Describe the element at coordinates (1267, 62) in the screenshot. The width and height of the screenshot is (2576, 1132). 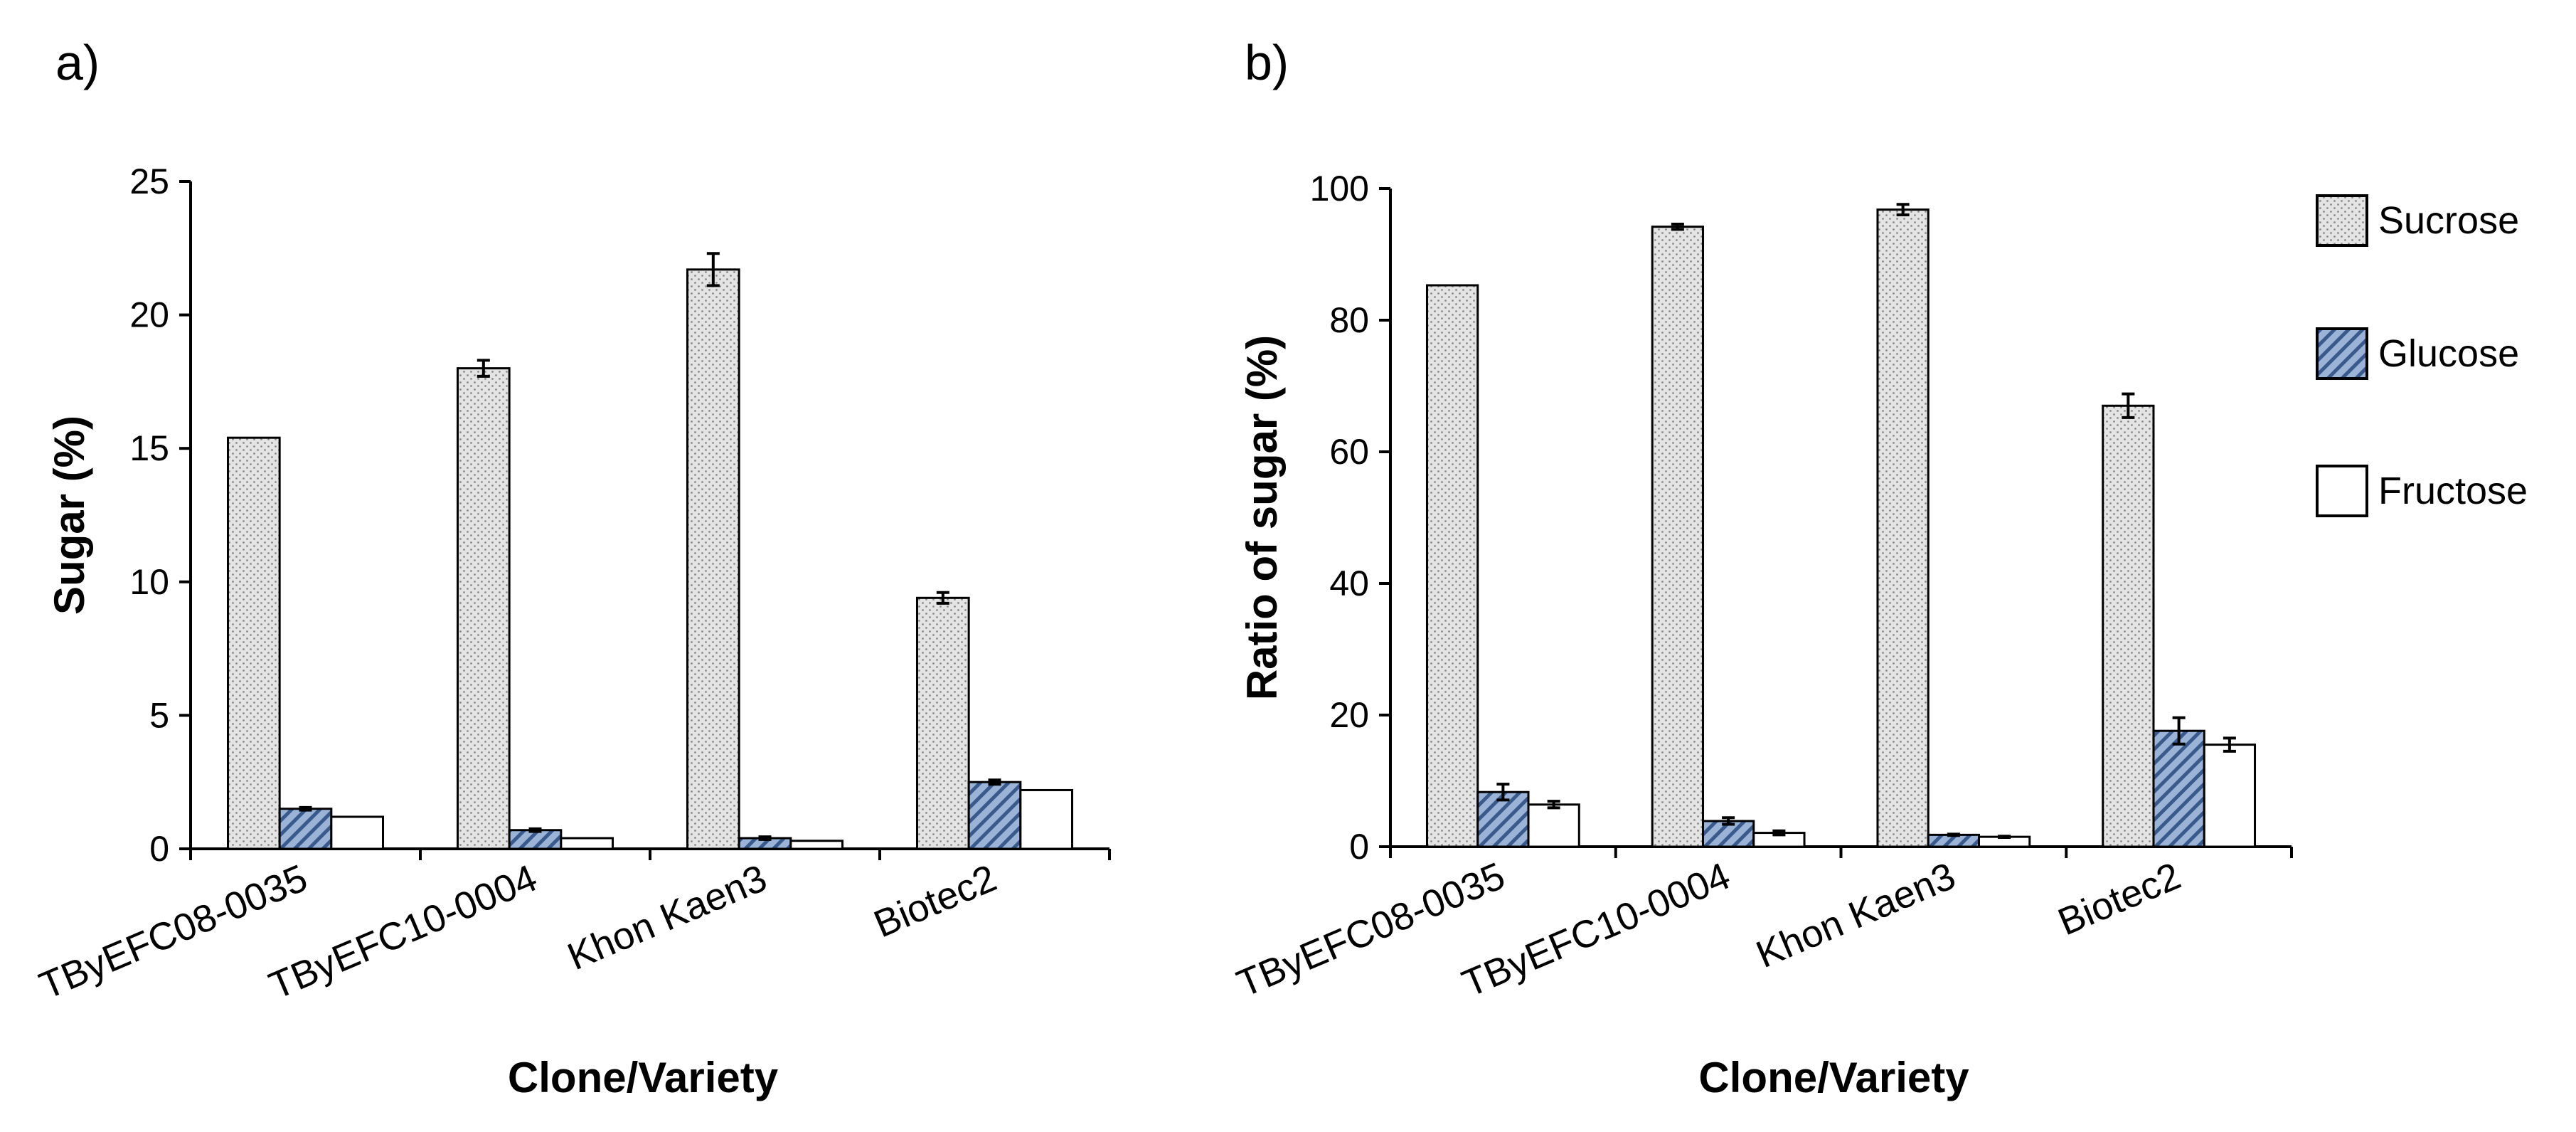
I see `panel-label: b)` at that location.